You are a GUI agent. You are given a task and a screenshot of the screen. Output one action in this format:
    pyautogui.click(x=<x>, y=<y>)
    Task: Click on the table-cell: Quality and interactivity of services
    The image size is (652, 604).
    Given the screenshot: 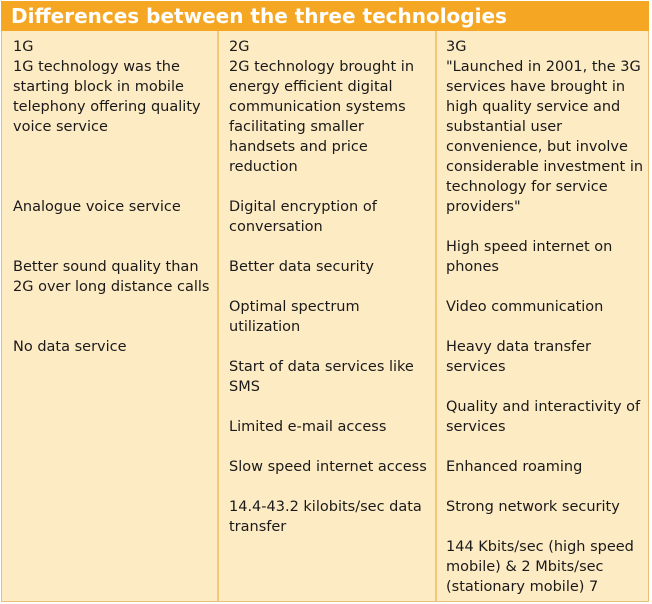 What is the action you would take?
    pyautogui.click(x=543, y=417)
    